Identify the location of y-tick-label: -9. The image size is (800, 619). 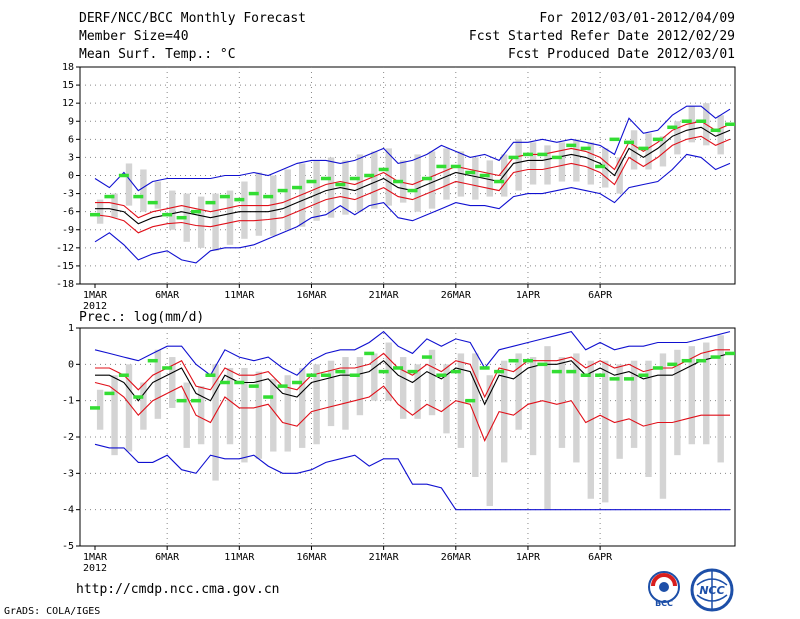
(68, 230).